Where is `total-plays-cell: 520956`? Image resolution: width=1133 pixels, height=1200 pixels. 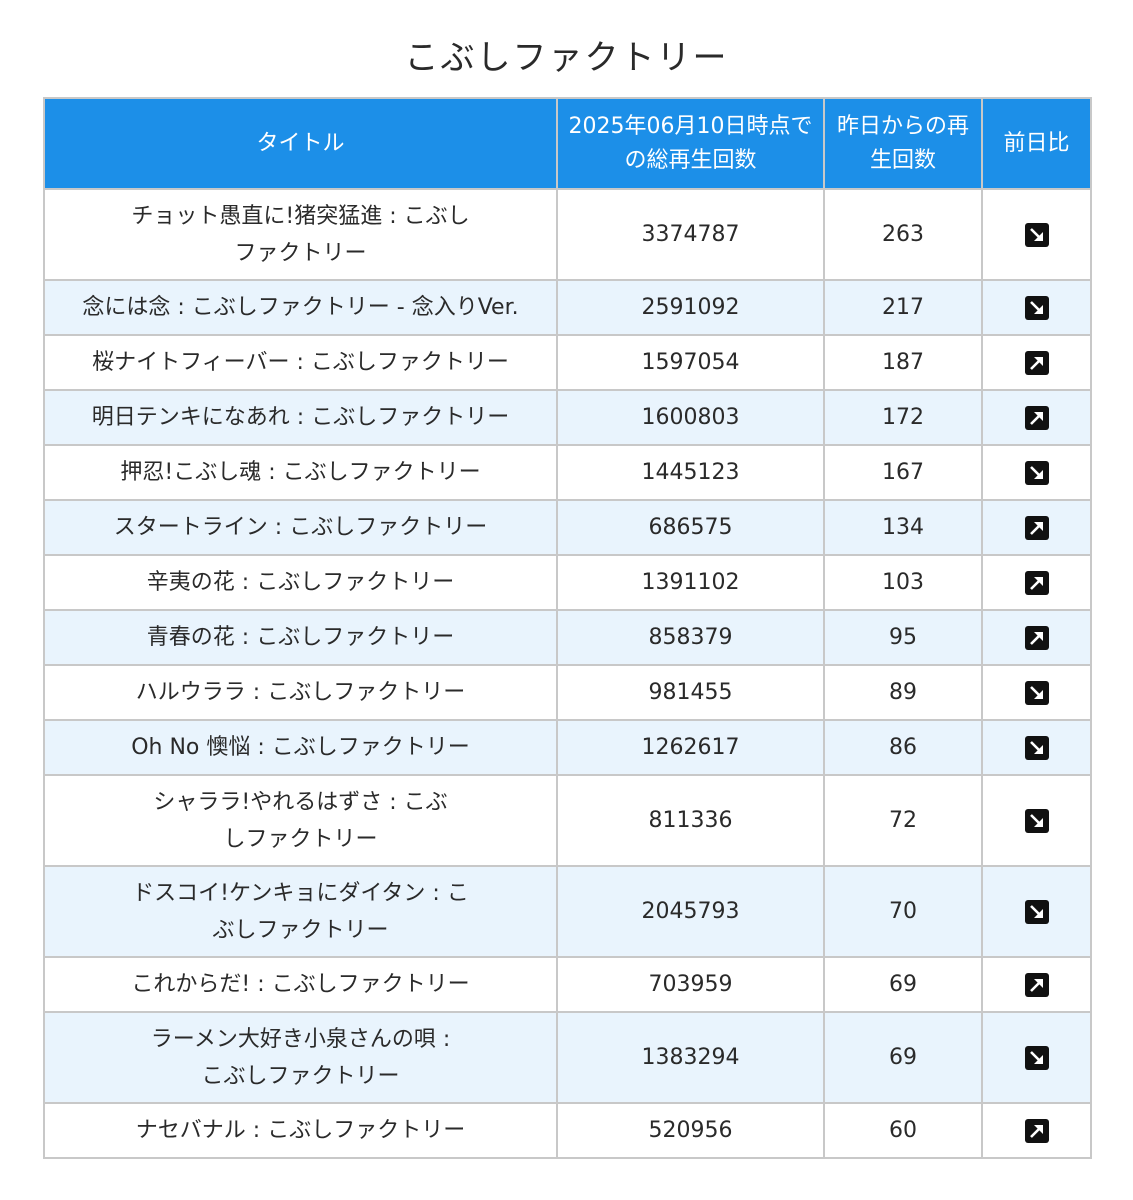
total-plays-cell: 520956 is located at coordinates (690, 1130).